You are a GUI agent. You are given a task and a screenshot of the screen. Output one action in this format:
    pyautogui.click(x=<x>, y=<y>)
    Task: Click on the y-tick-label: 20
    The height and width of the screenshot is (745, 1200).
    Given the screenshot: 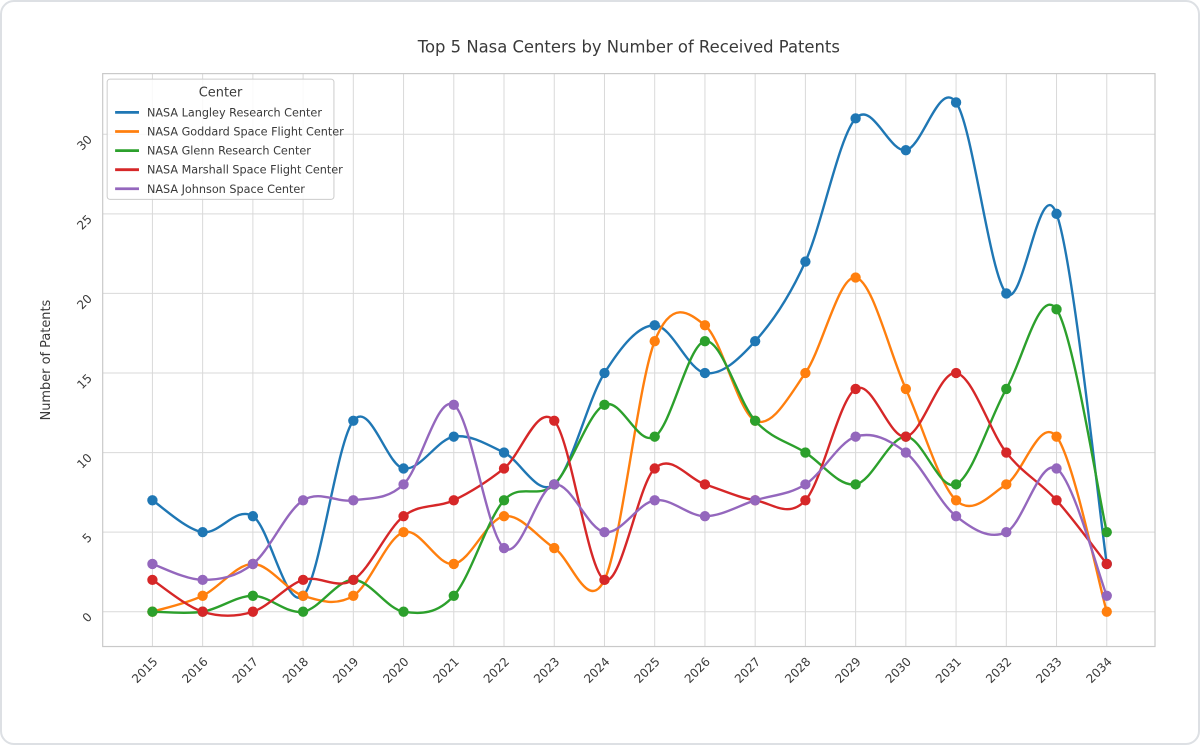 What is the action you would take?
    pyautogui.click(x=84, y=302)
    